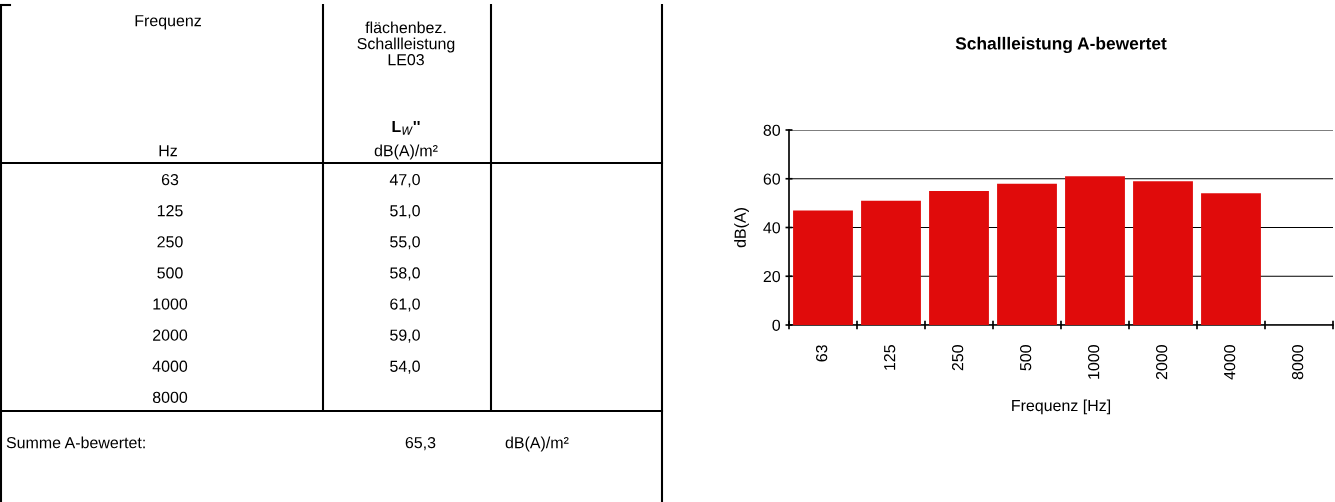 This screenshot has height=502, width=1335. What do you see at coordinates (170, 242) in the screenshot?
I see `category-label: 250` at bounding box center [170, 242].